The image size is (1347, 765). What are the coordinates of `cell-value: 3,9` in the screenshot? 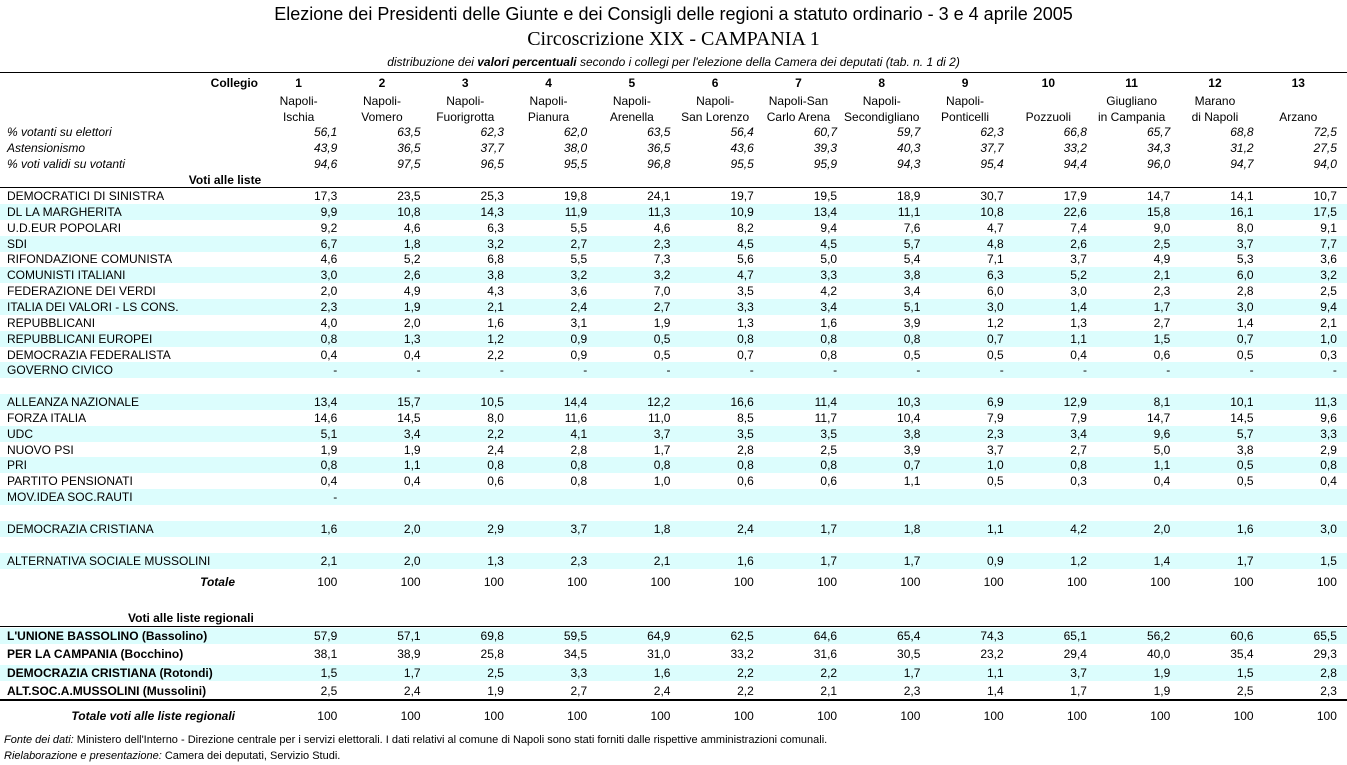 It's located at (912, 449).